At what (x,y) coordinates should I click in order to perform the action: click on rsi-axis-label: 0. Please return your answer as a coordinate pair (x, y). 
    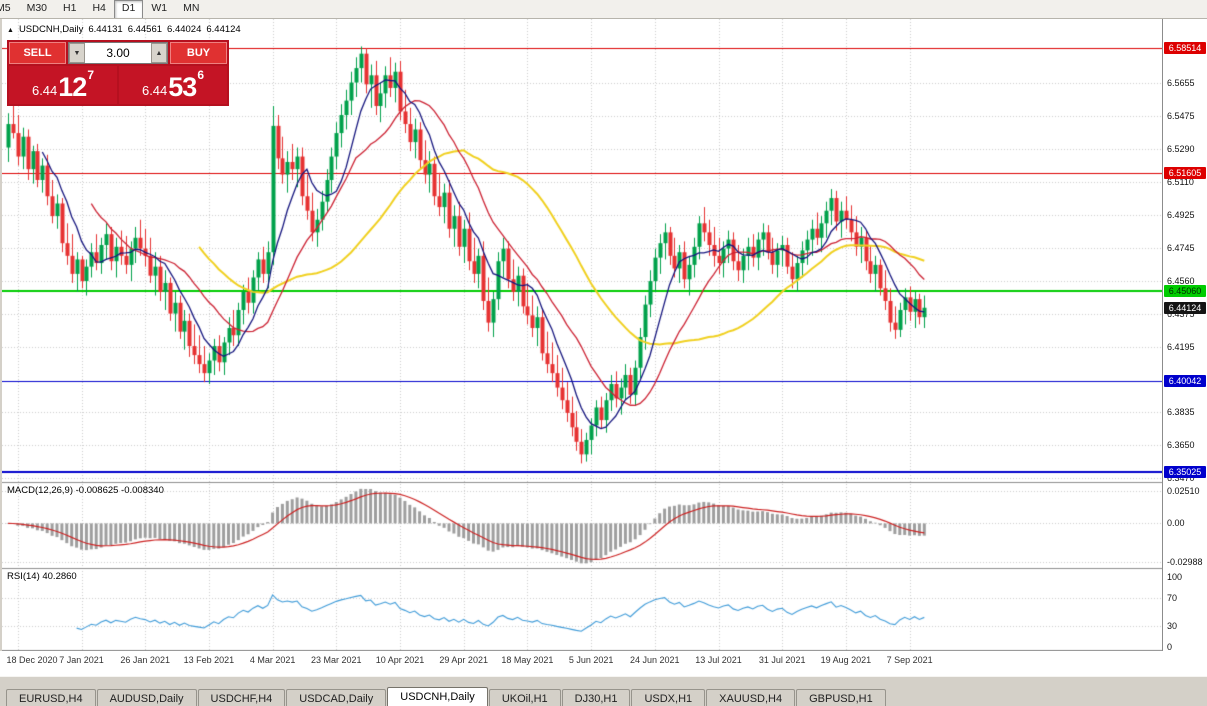
    Looking at the image, I should click on (1170, 647).